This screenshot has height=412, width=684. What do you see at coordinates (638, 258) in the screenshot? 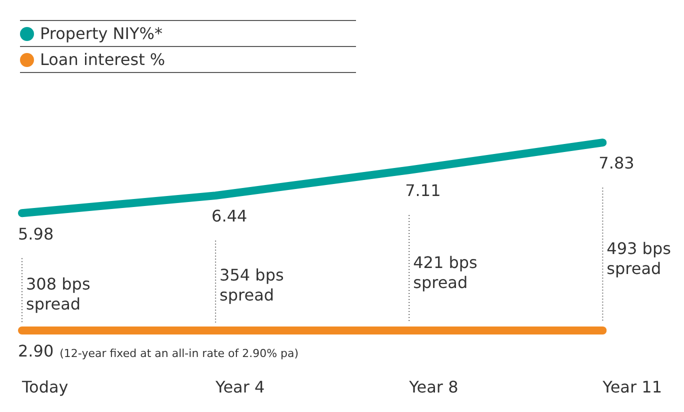
I see `annotation: 493 bps spread` at bounding box center [638, 258].